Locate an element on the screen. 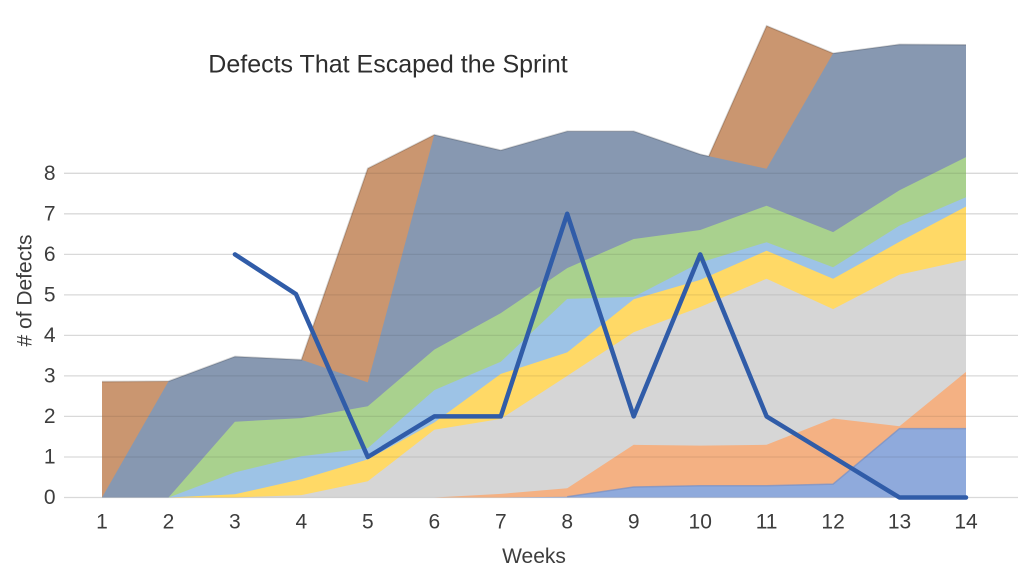 The width and height of the screenshot is (1024, 574). svg-text: # of Defects is located at coordinates (25, 290).